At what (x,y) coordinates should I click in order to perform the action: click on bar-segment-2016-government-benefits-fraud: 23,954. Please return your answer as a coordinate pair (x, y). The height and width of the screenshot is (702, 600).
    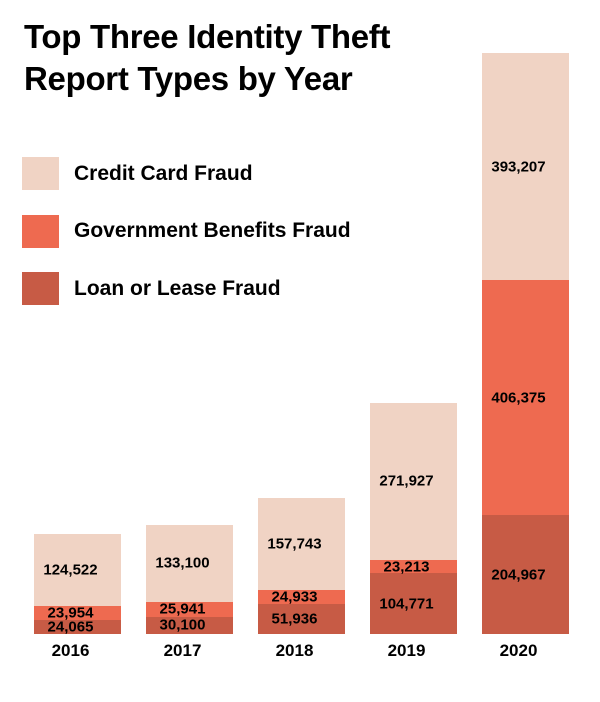
    Looking at the image, I should click on (77, 613).